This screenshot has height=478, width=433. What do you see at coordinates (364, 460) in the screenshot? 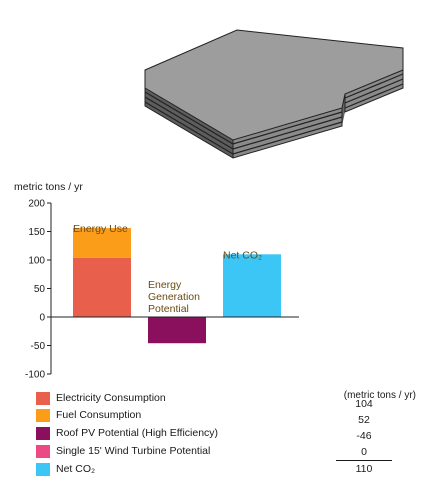
I see `total-rule` at bounding box center [364, 460].